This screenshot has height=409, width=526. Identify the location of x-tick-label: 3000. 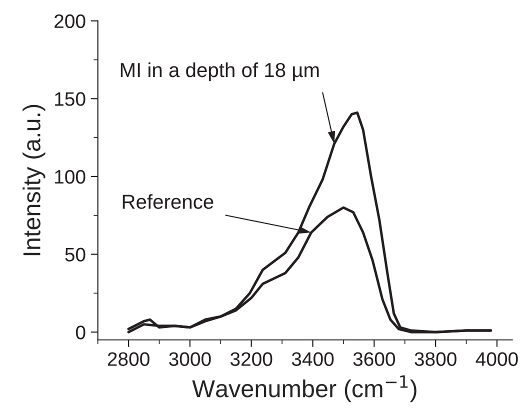
(190, 359).